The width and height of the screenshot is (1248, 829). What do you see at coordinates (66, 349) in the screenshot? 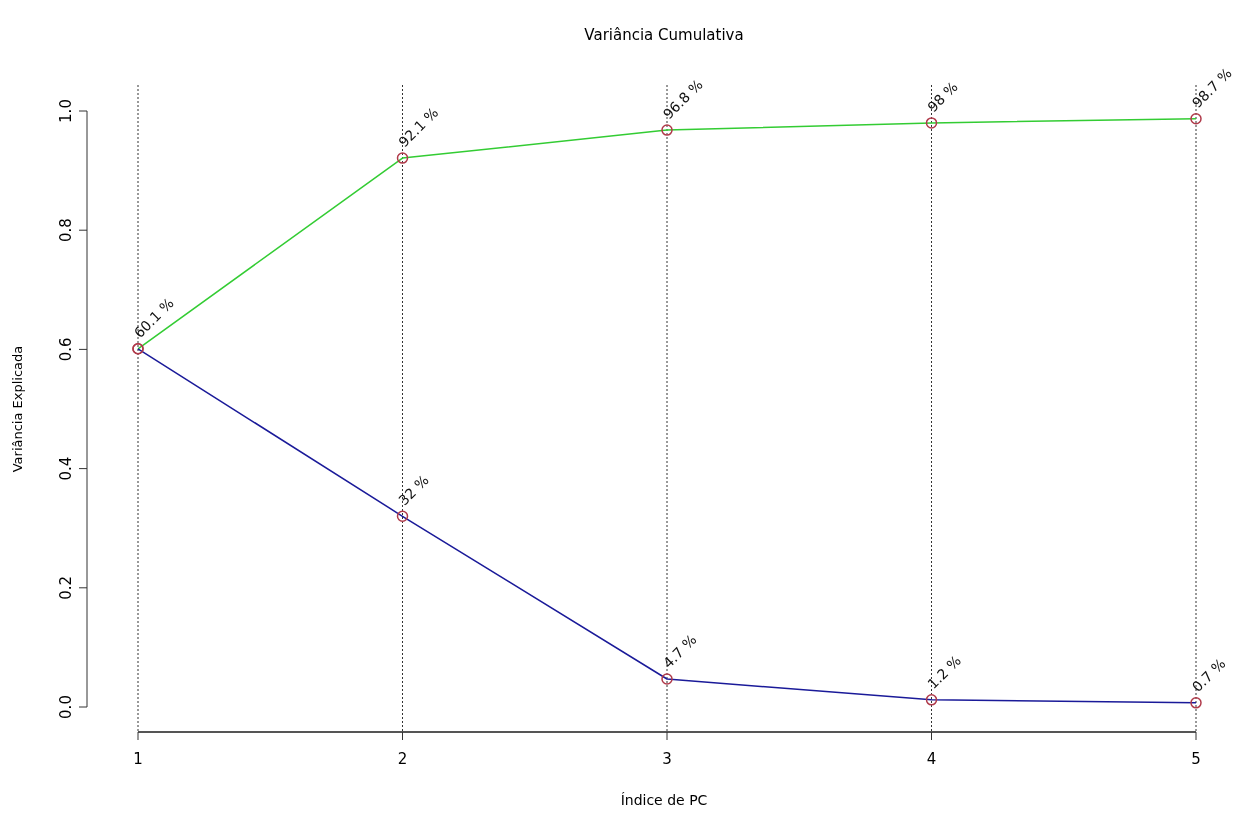
I see `y-tick-label: 0.6` at bounding box center [66, 349].